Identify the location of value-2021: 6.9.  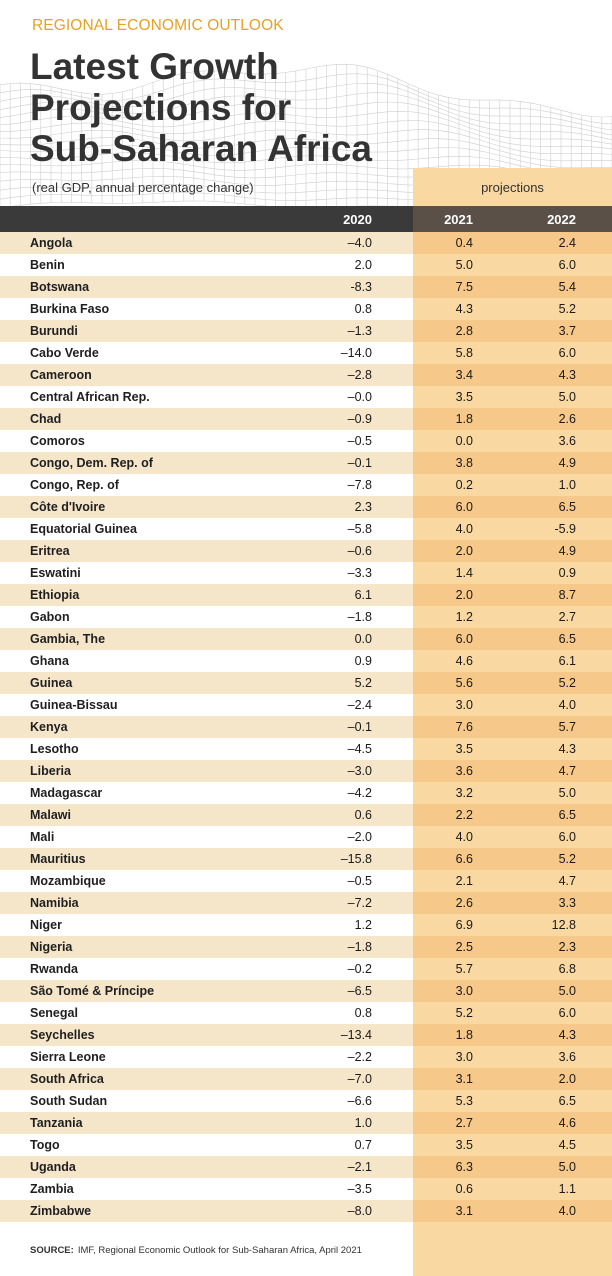
(464, 925).